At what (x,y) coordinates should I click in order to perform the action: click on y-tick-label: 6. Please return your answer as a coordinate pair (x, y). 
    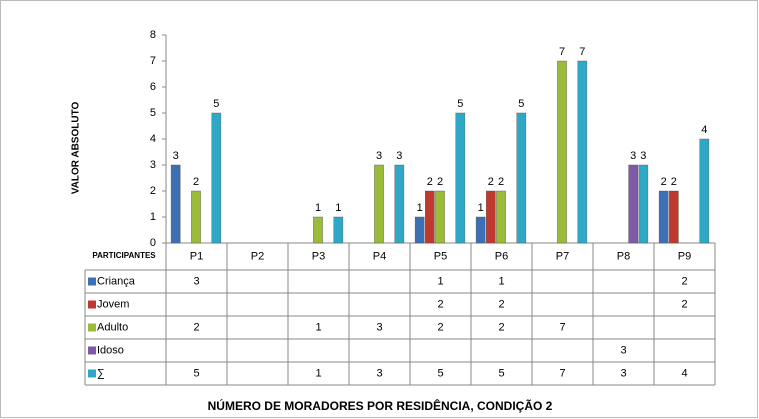
    Looking at the image, I should click on (153, 87).